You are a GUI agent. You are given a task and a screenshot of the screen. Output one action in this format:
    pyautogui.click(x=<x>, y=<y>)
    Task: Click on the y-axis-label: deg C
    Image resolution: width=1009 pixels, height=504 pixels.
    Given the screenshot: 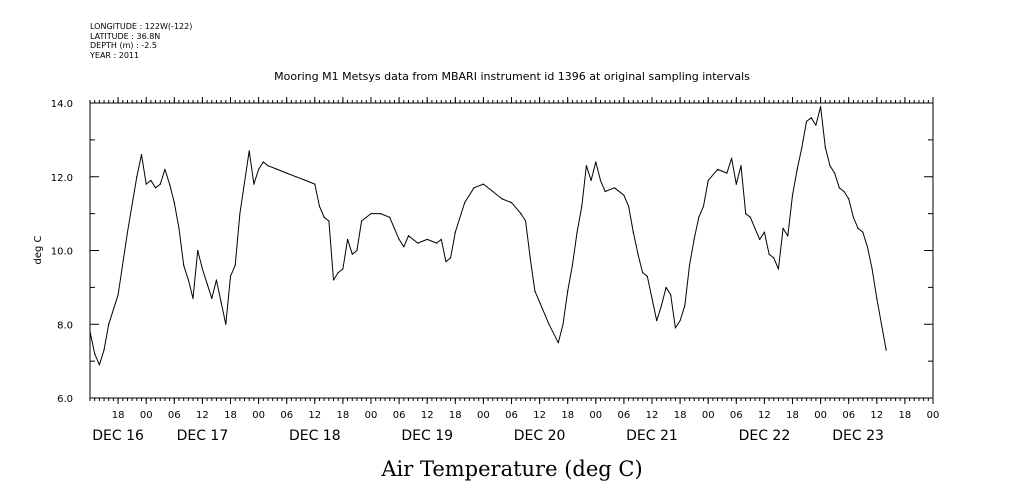 What is the action you would take?
    pyautogui.click(x=38, y=249)
    